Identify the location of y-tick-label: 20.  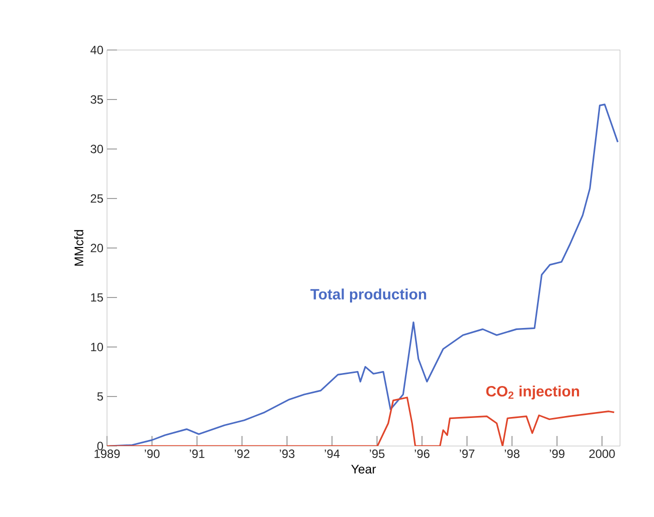
(97, 248).